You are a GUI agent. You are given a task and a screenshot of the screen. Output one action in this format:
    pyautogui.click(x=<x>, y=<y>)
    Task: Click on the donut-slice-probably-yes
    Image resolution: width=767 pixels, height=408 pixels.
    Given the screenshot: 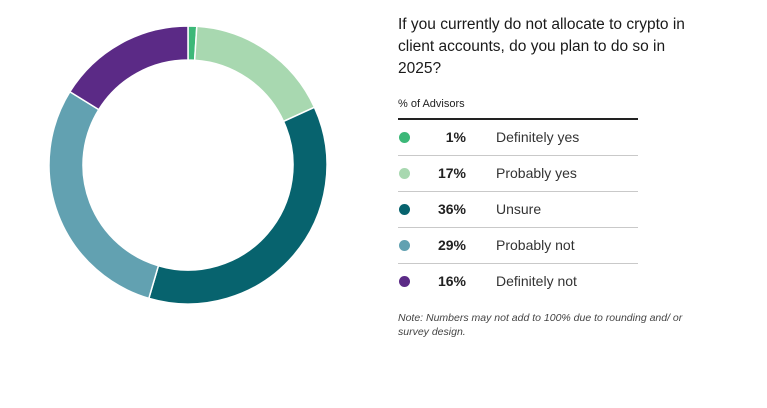 What is the action you would take?
    pyautogui.click(x=254, y=74)
    